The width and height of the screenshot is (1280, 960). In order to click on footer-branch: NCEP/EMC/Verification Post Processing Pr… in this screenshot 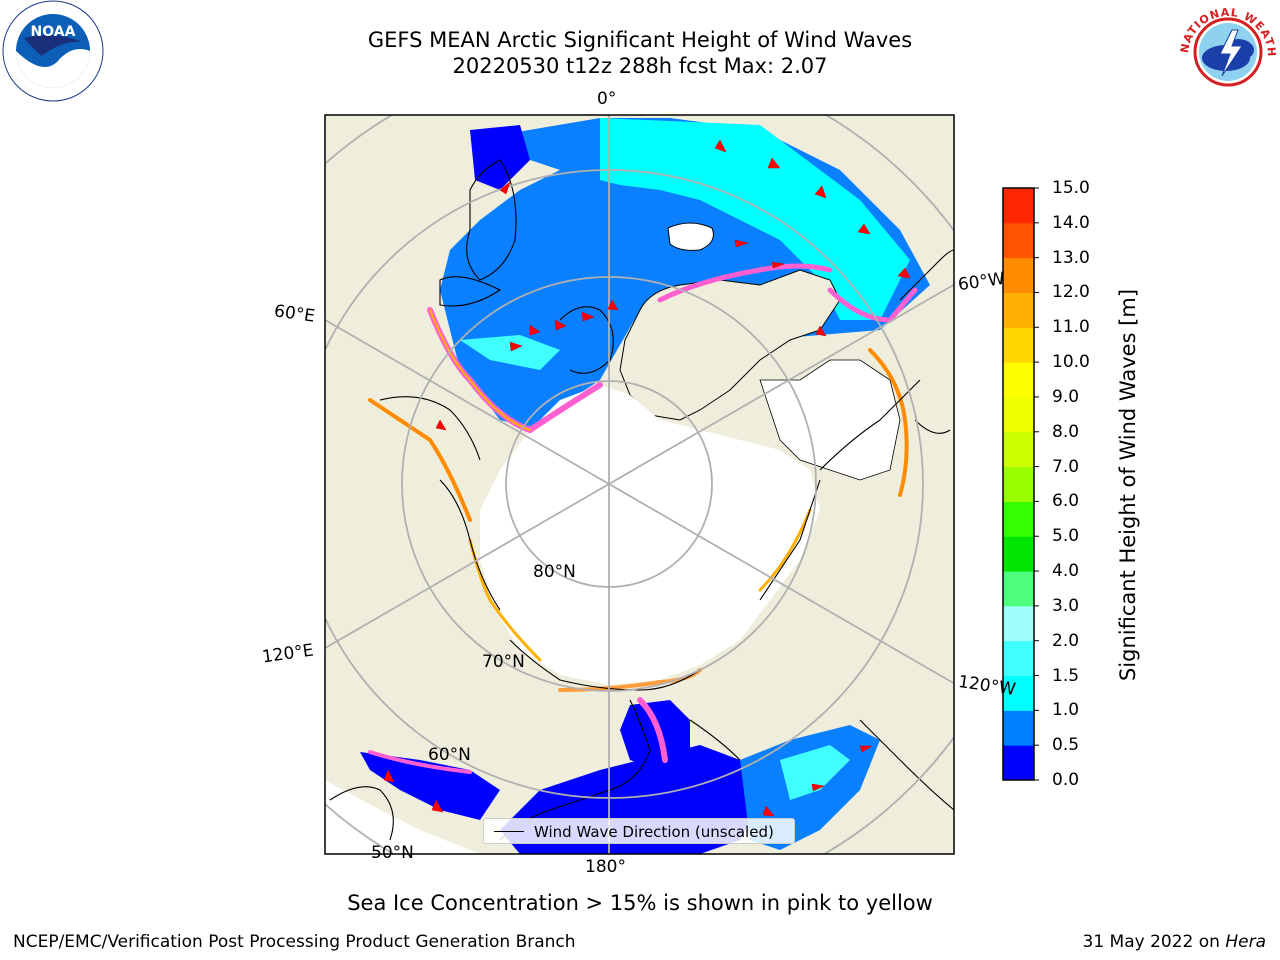, I will do `click(294, 942)`.